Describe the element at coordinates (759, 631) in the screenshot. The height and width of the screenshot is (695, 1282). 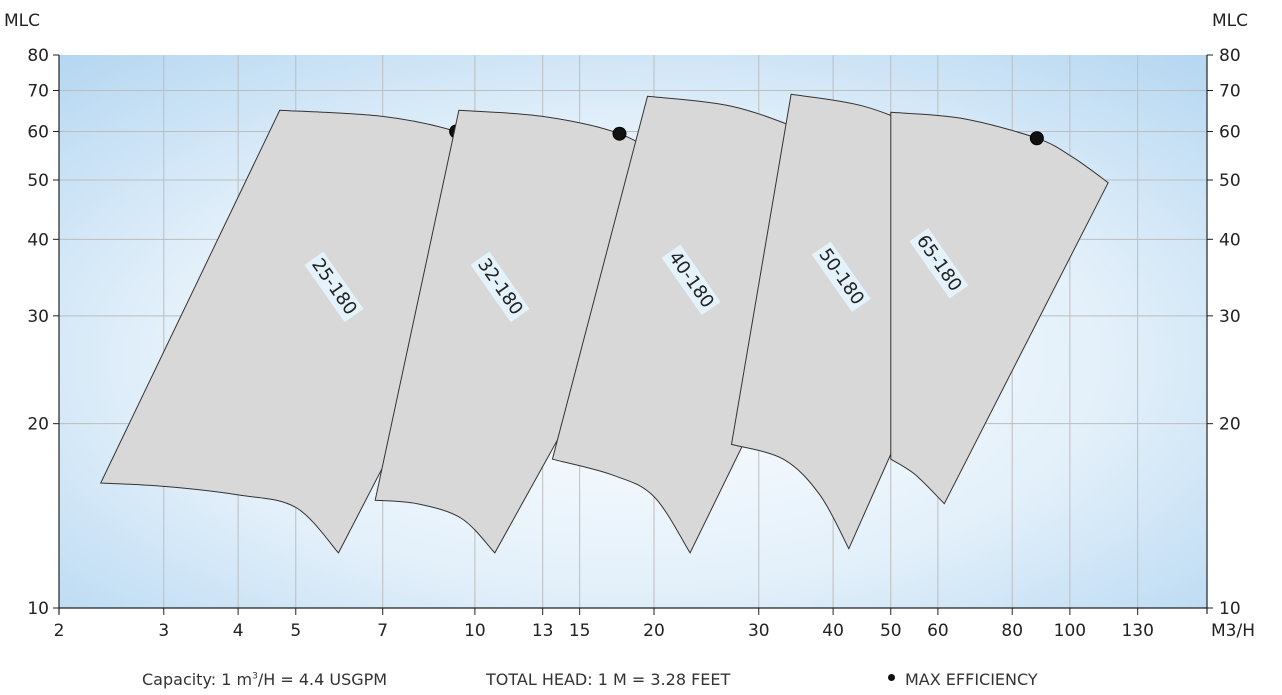
I see `x-tick-label: 30` at that location.